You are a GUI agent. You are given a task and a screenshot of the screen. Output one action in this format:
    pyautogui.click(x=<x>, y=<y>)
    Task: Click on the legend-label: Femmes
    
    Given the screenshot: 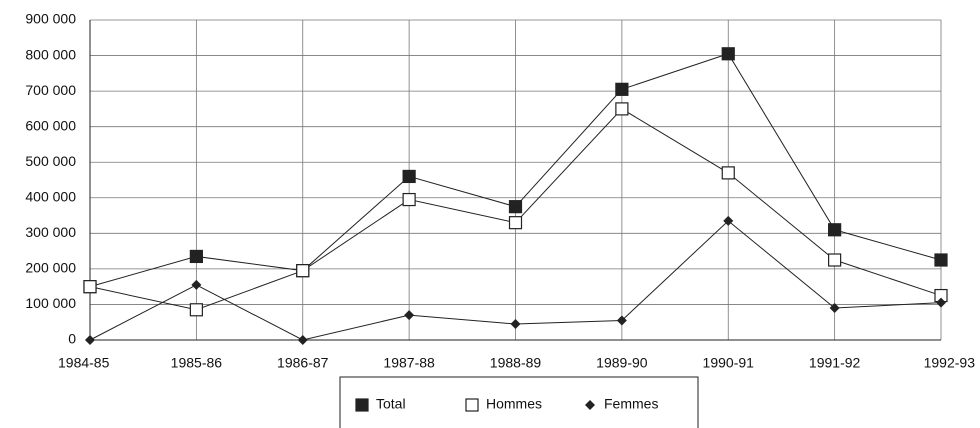 What is the action you would take?
    pyautogui.click(x=631, y=404)
    